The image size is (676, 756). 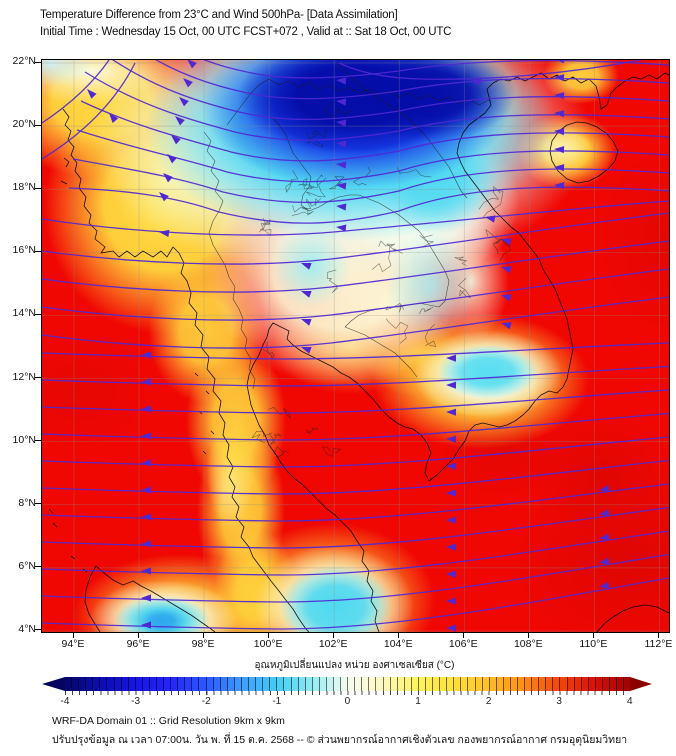 I want to click on lat-tick-label: 14°N, so click(x=24, y=313).